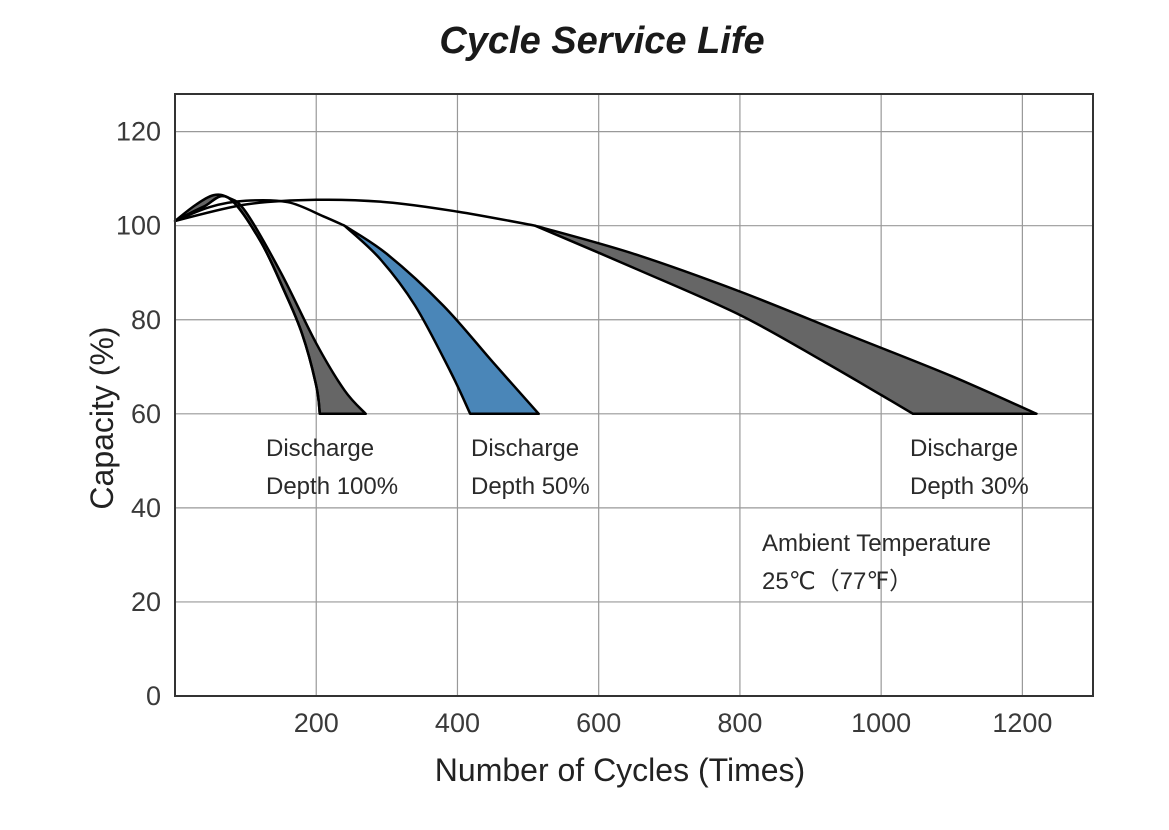 Image resolution: width=1169 pixels, height=830 pixels. I want to click on series-label-depth-30: Depth 30%, so click(969, 486).